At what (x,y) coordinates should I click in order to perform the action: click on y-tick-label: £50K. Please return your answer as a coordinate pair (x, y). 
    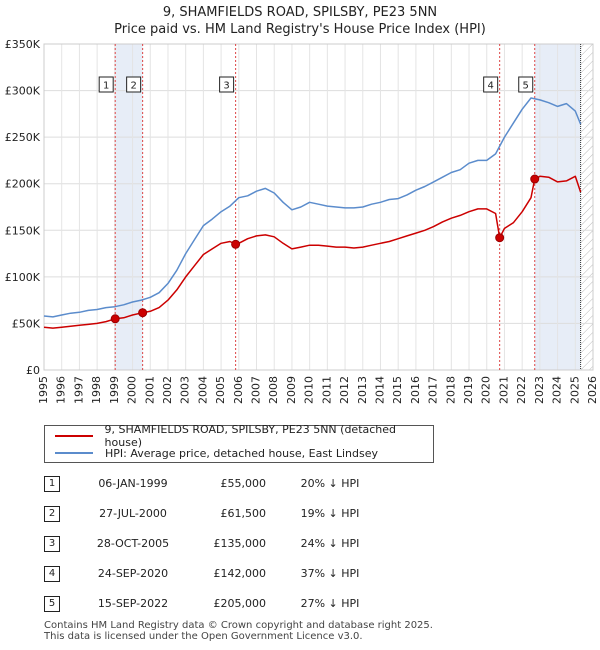
    Looking at the image, I should click on (26, 323).